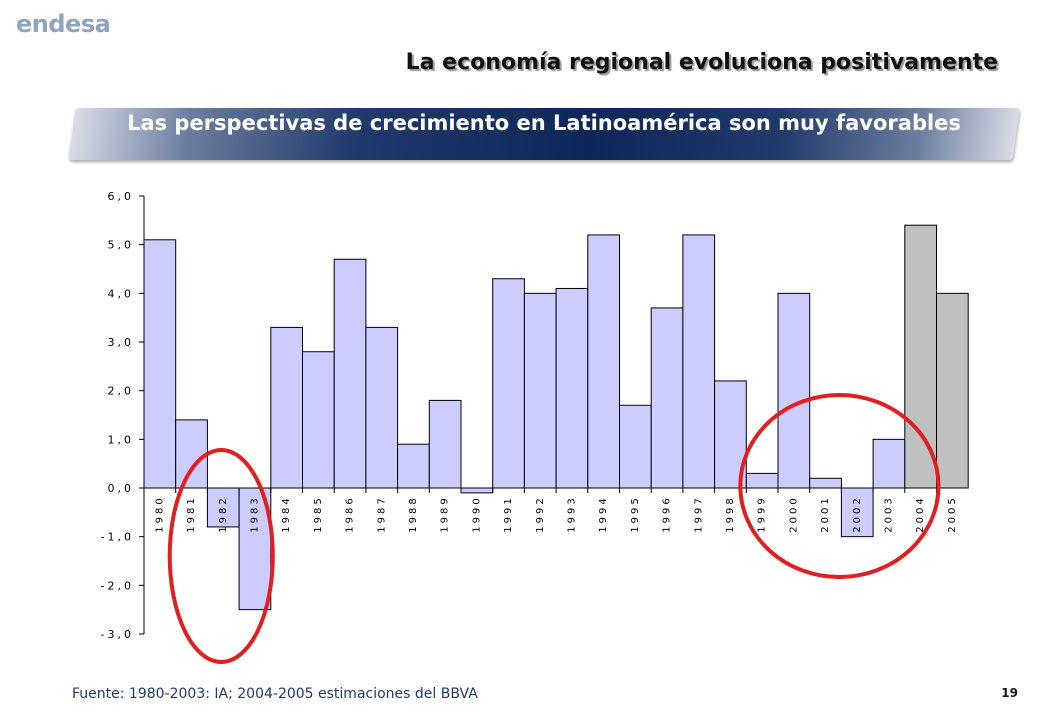 The width and height of the screenshot is (1040, 720). What do you see at coordinates (350, 373) in the screenshot?
I see `bar-1986` at bounding box center [350, 373].